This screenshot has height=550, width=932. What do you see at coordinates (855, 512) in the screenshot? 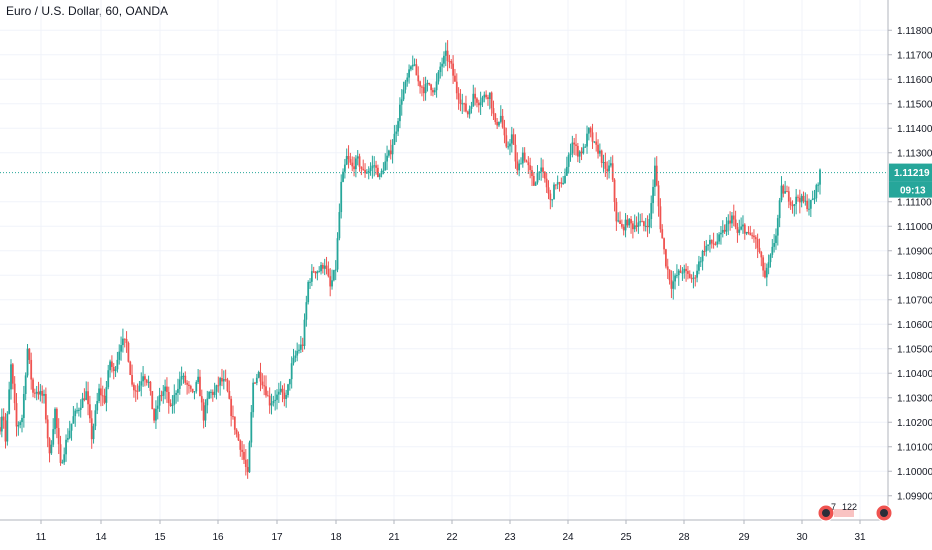
I see `economic-events-icon: 7 122` at bounding box center [855, 512].